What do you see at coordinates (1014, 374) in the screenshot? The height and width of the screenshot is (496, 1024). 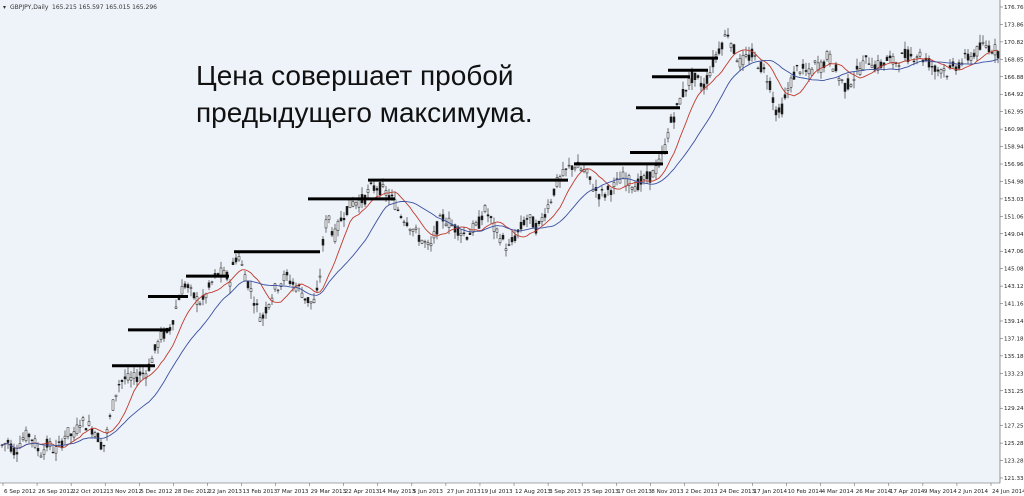 I see `price-tick-label: 133.230` at bounding box center [1014, 374].